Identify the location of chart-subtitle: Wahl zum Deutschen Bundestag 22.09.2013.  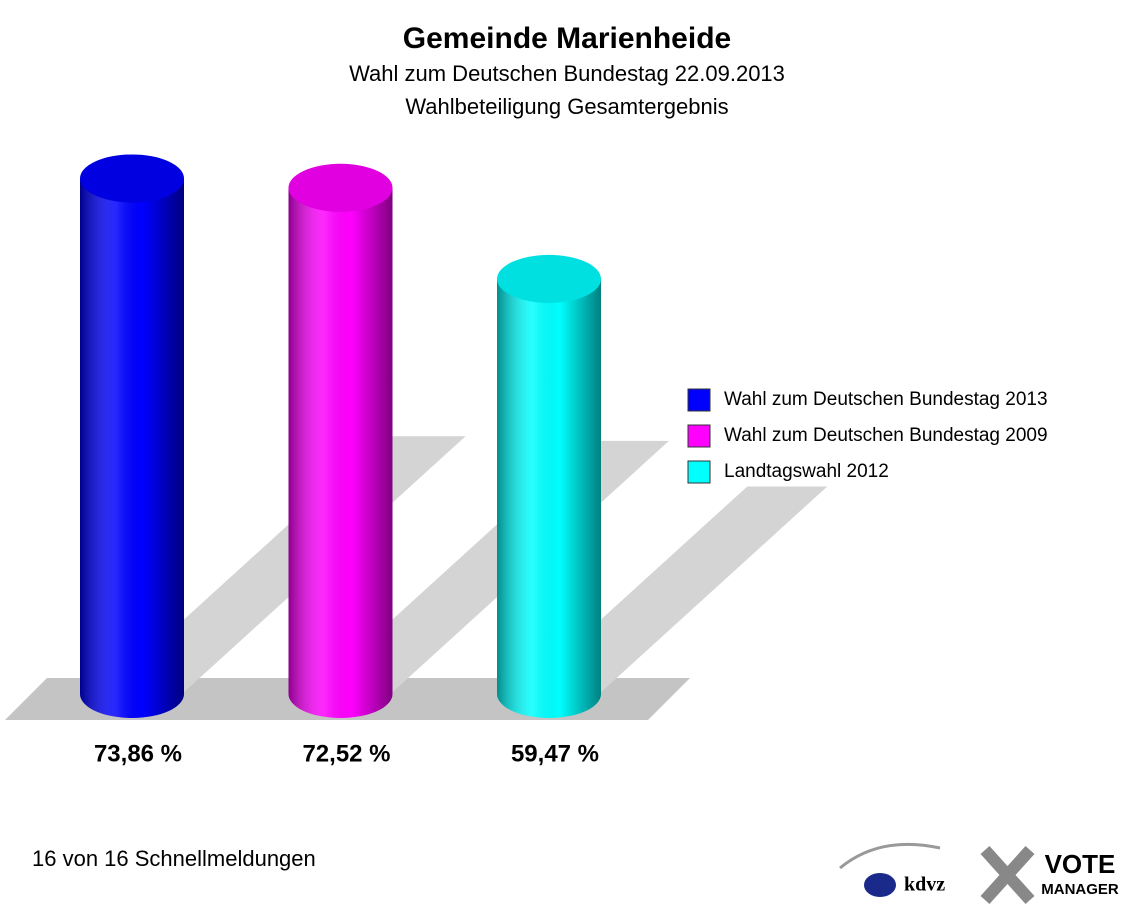
(567, 73).